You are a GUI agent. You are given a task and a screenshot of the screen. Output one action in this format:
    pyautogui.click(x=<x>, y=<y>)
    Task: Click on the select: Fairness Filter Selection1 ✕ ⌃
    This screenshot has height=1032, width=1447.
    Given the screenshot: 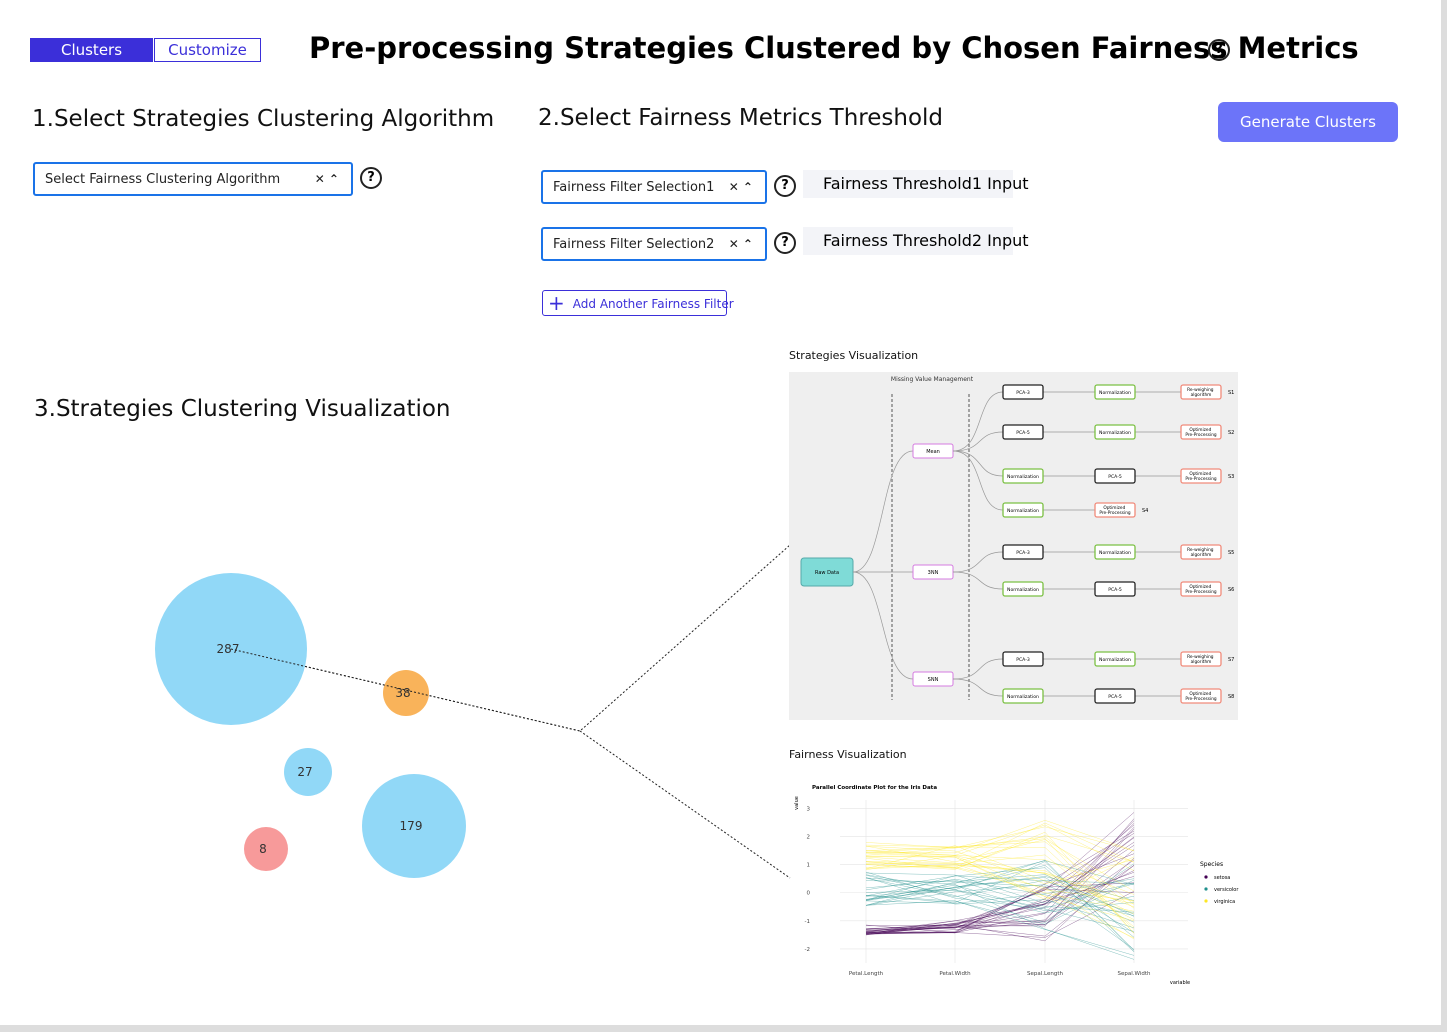 What is the action you would take?
    pyautogui.click(x=654, y=187)
    